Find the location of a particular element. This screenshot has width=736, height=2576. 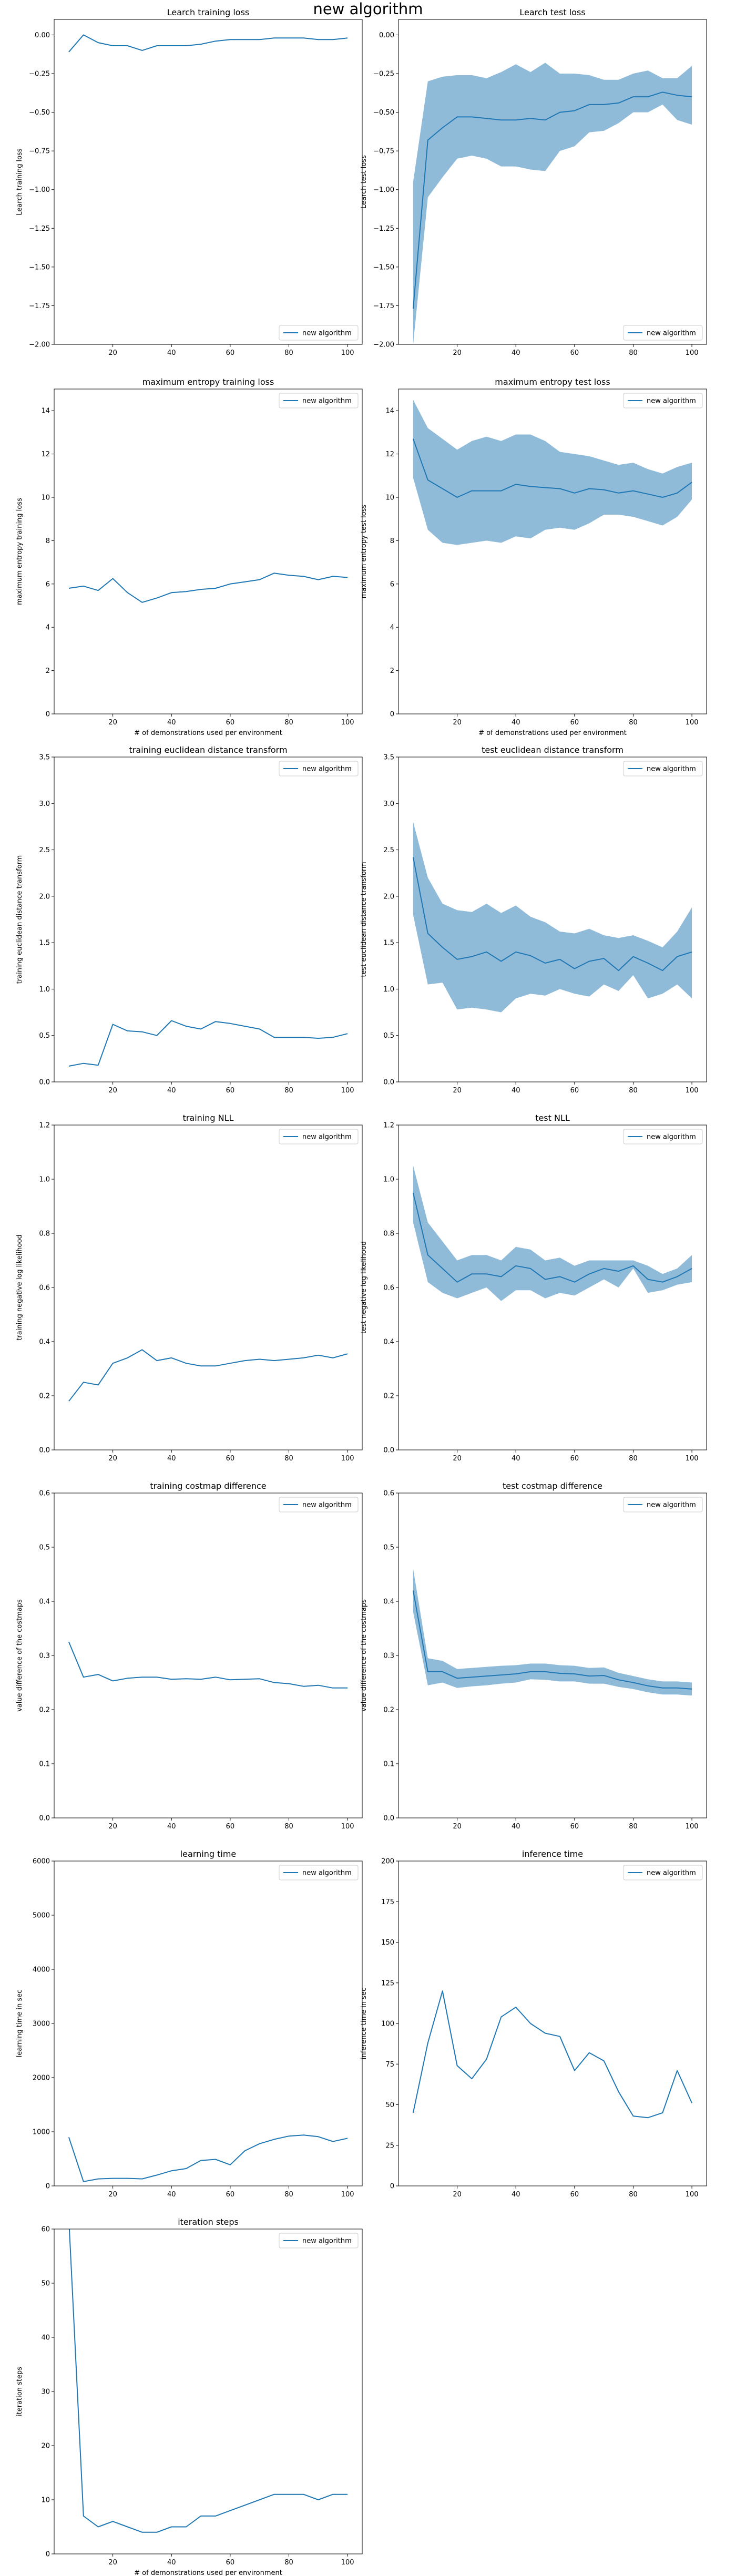

y-tick-label: 50 is located at coordinates (45, 2284).